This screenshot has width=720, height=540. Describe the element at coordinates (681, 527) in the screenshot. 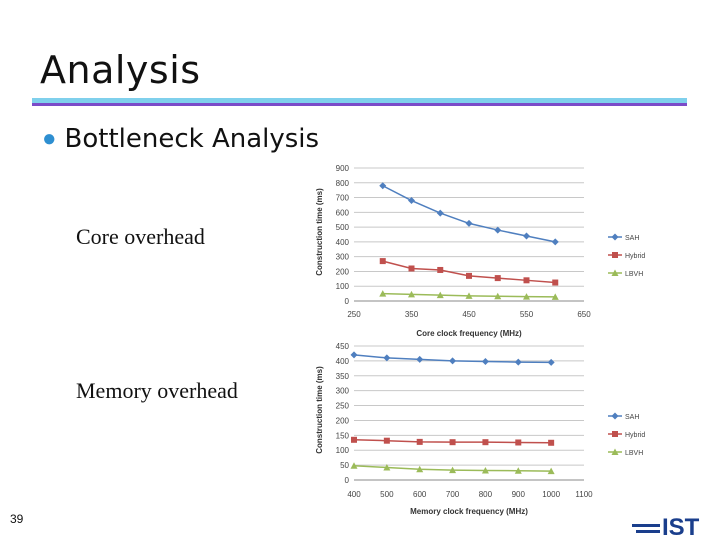

I see `logo-text: IST` at that location.